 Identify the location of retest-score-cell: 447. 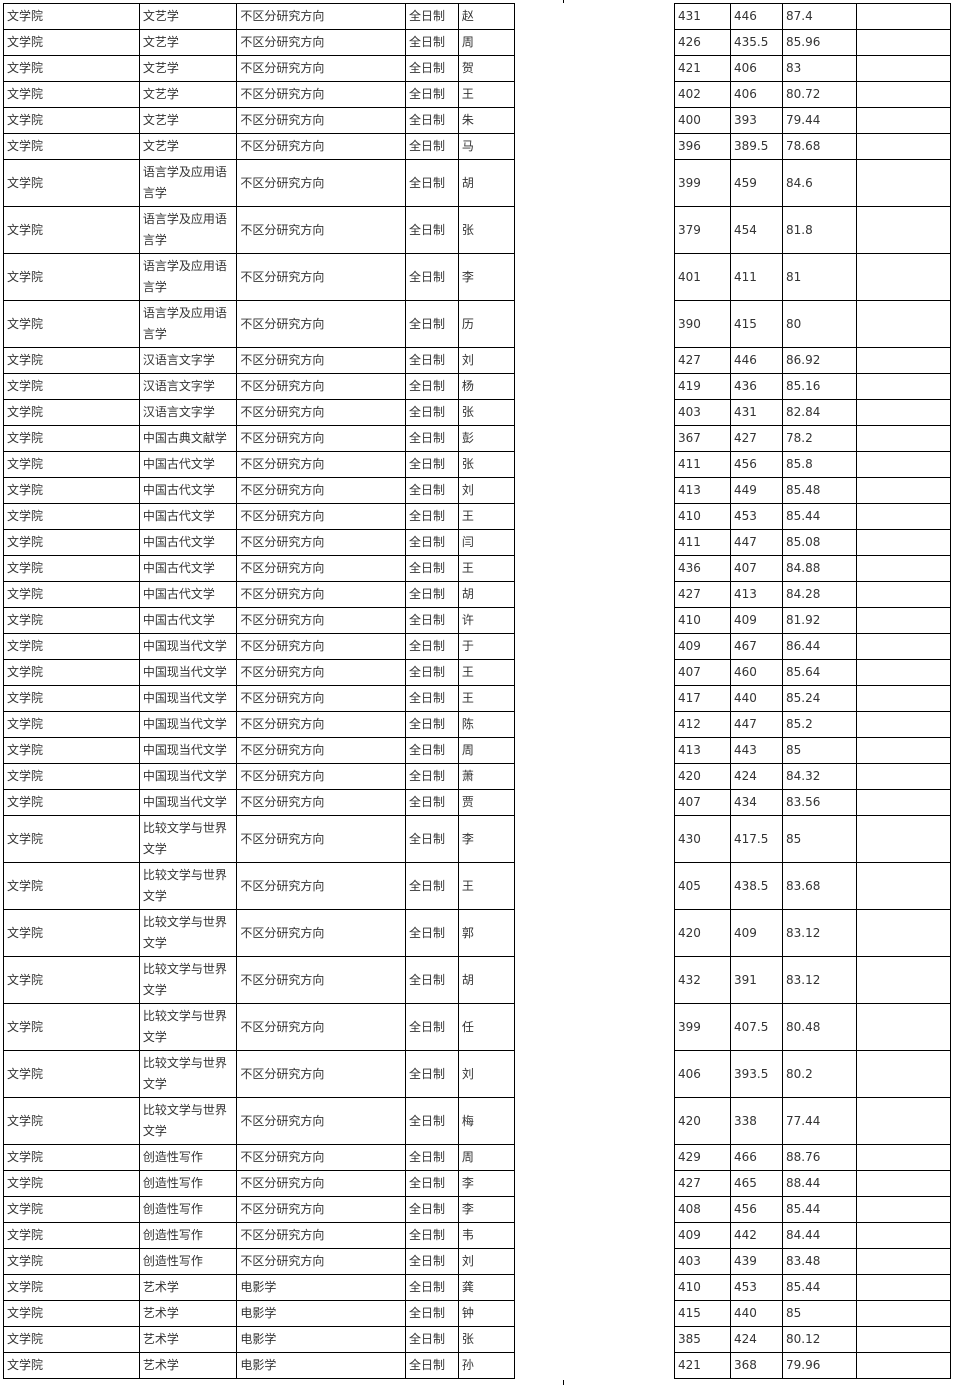
(756, 542).